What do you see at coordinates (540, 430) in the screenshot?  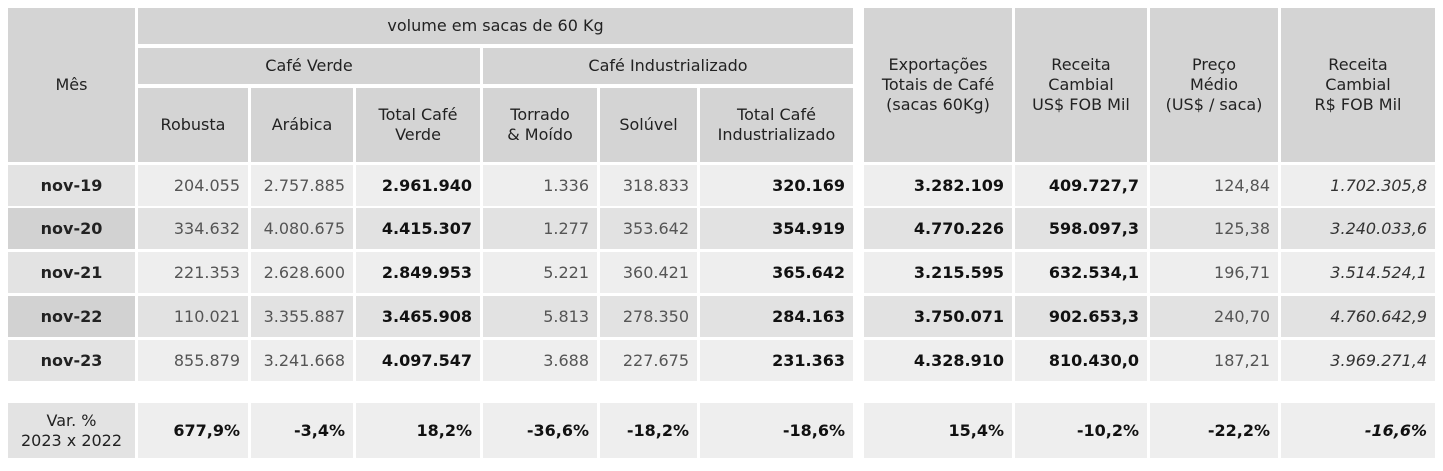 I see `variation-torrado: -36,6%` at bounding box center [540, 430].